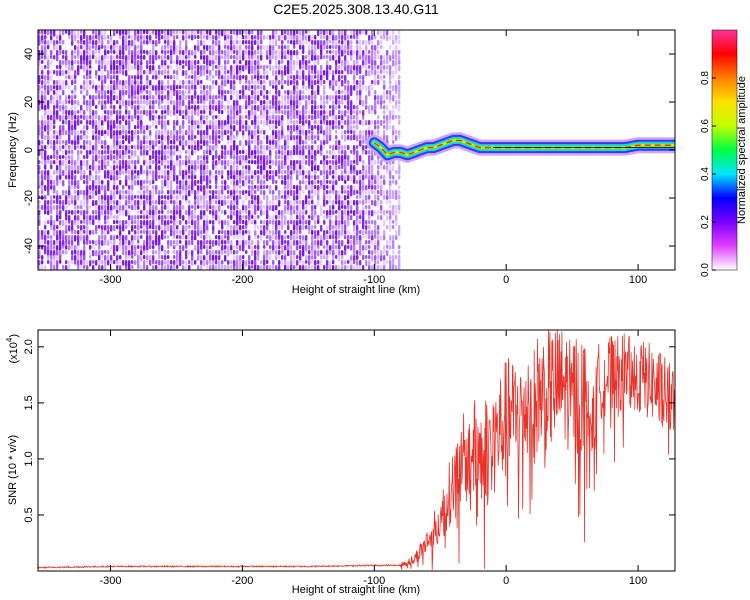 The image size is (750, 600). What do you see at coordinates (374, 581) in the screenshot?
I see `snr-x-tick-label: -100` at bounding box center [374, 581].